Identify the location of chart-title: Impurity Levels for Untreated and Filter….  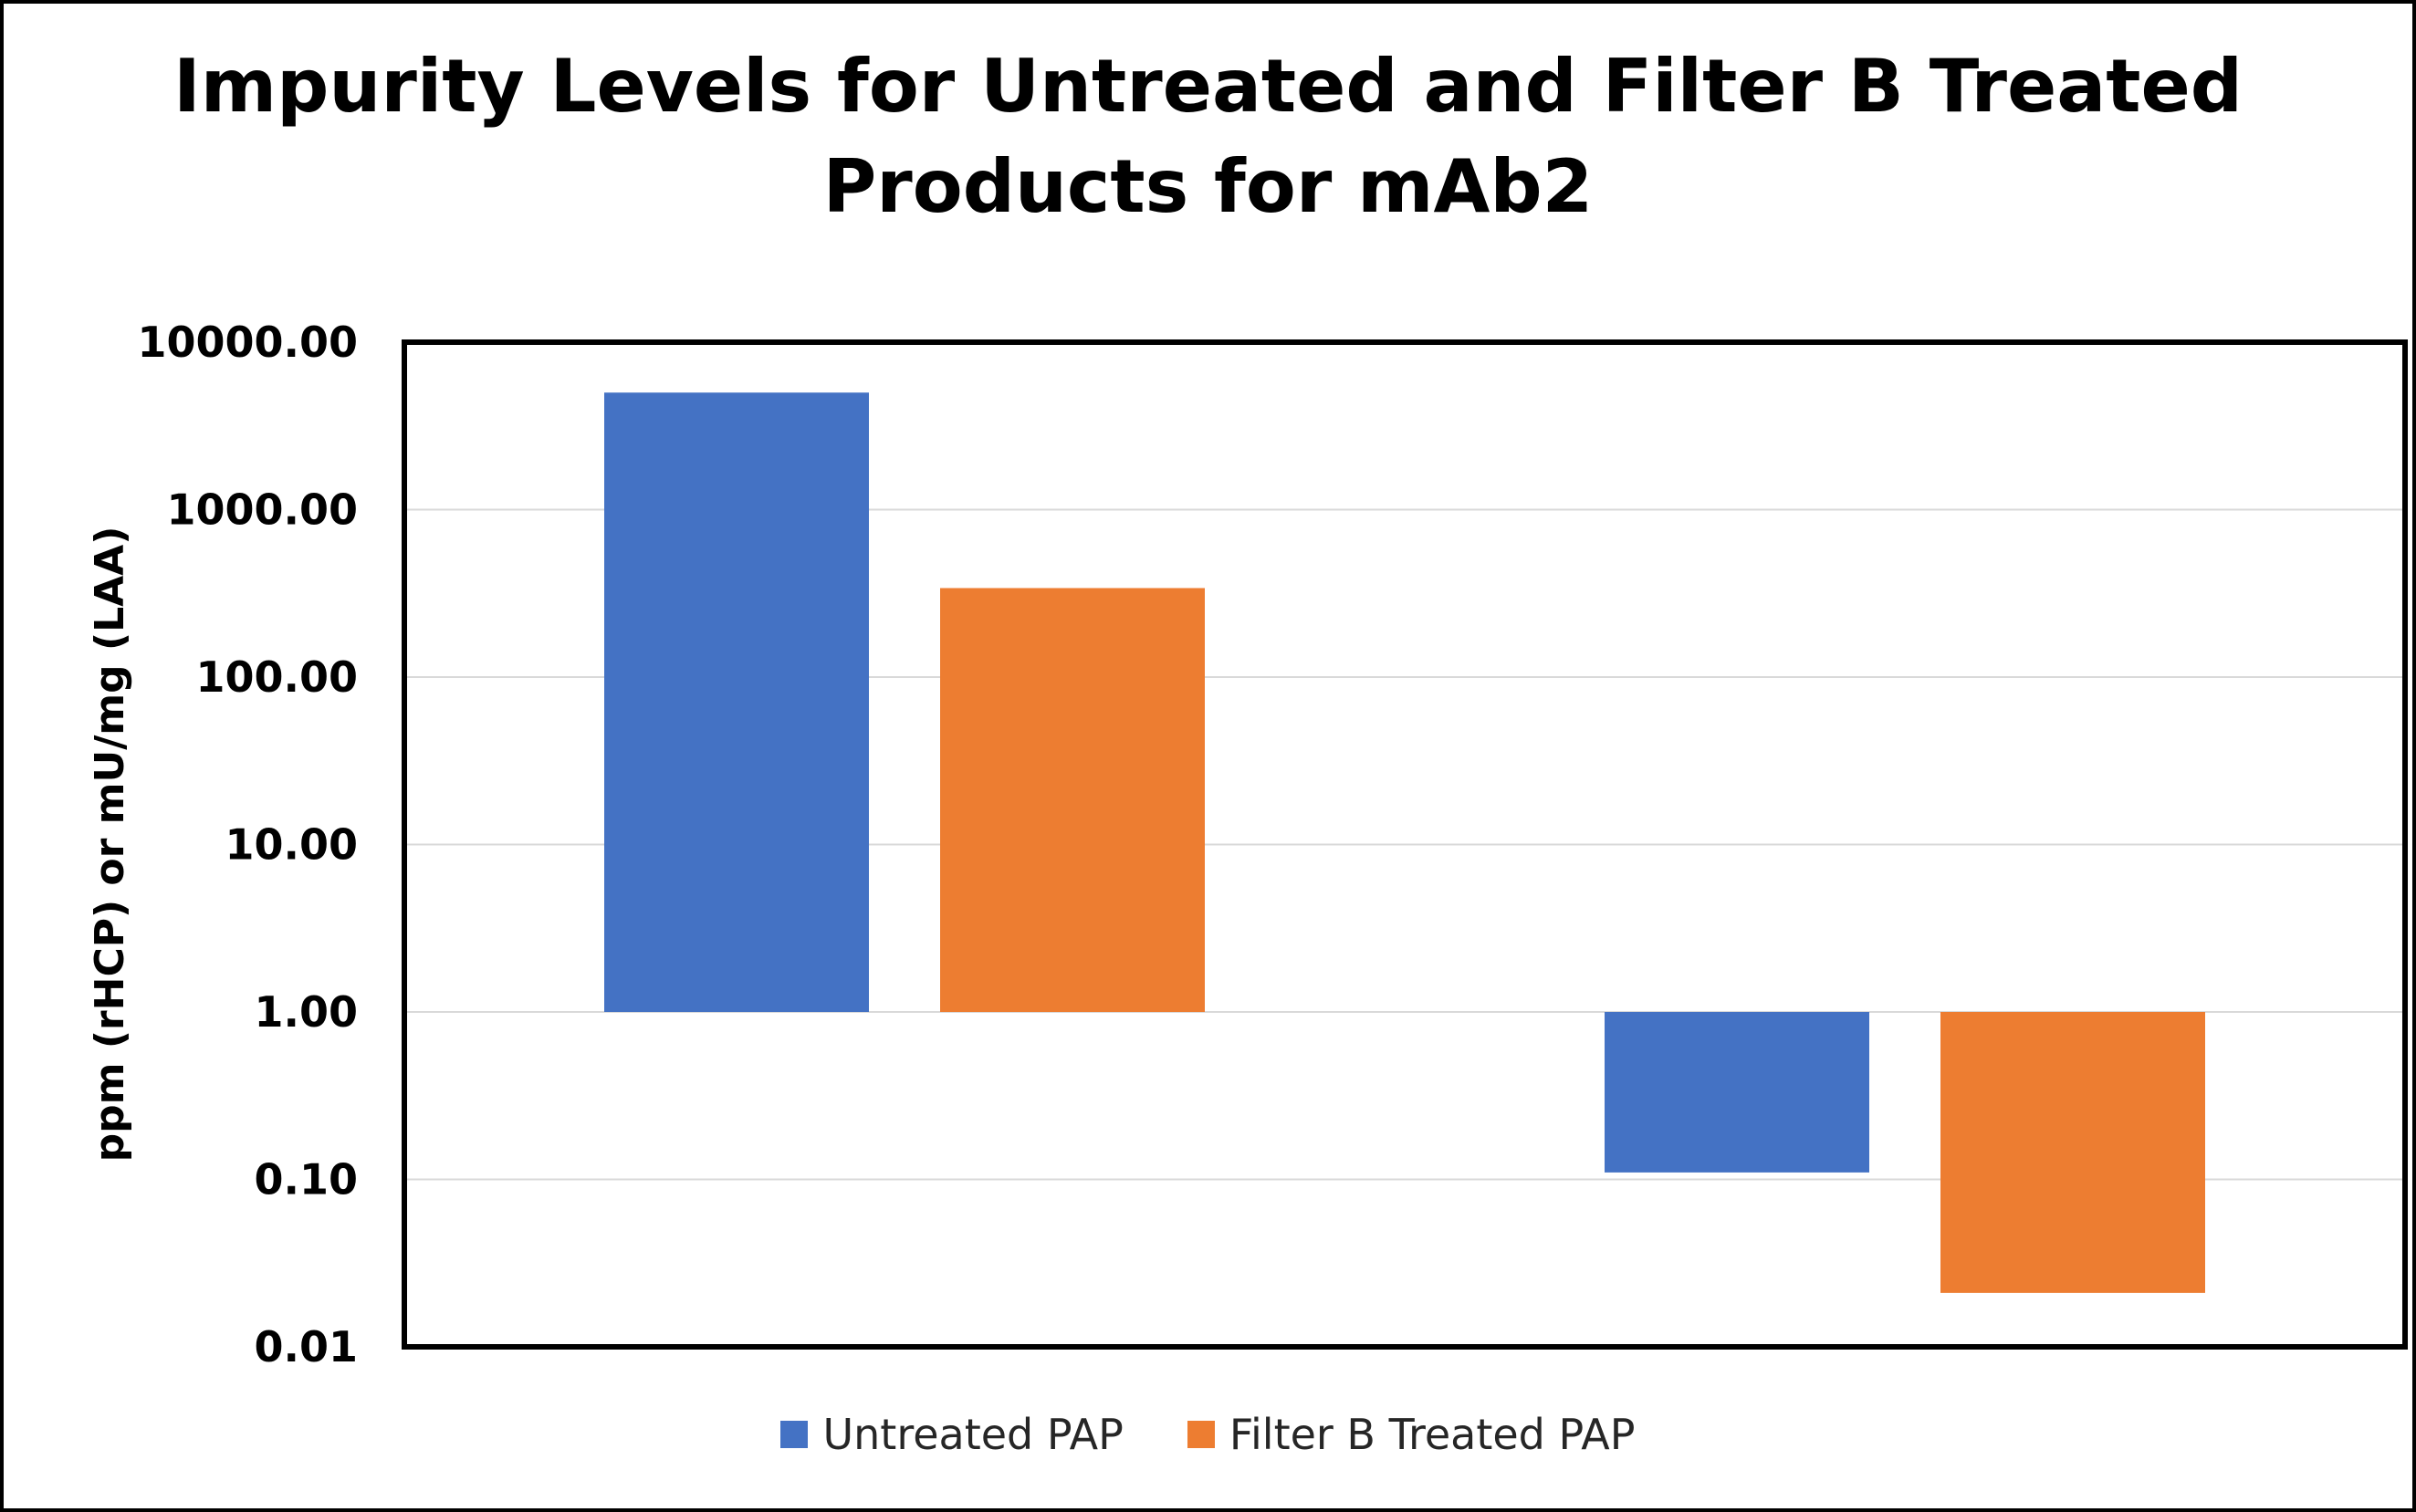
(1208, 136).